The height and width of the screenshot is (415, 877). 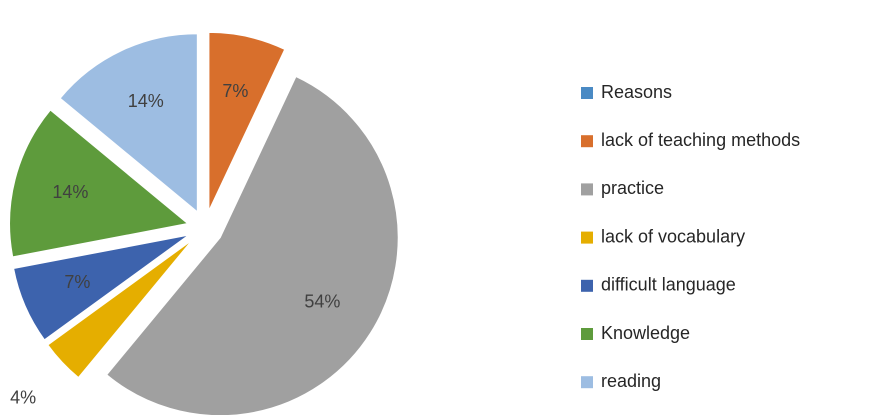 What do you see at coordinates (322, 301) in the screenshot?
I see `data-label: 54%` at bounding box center [322, 301].